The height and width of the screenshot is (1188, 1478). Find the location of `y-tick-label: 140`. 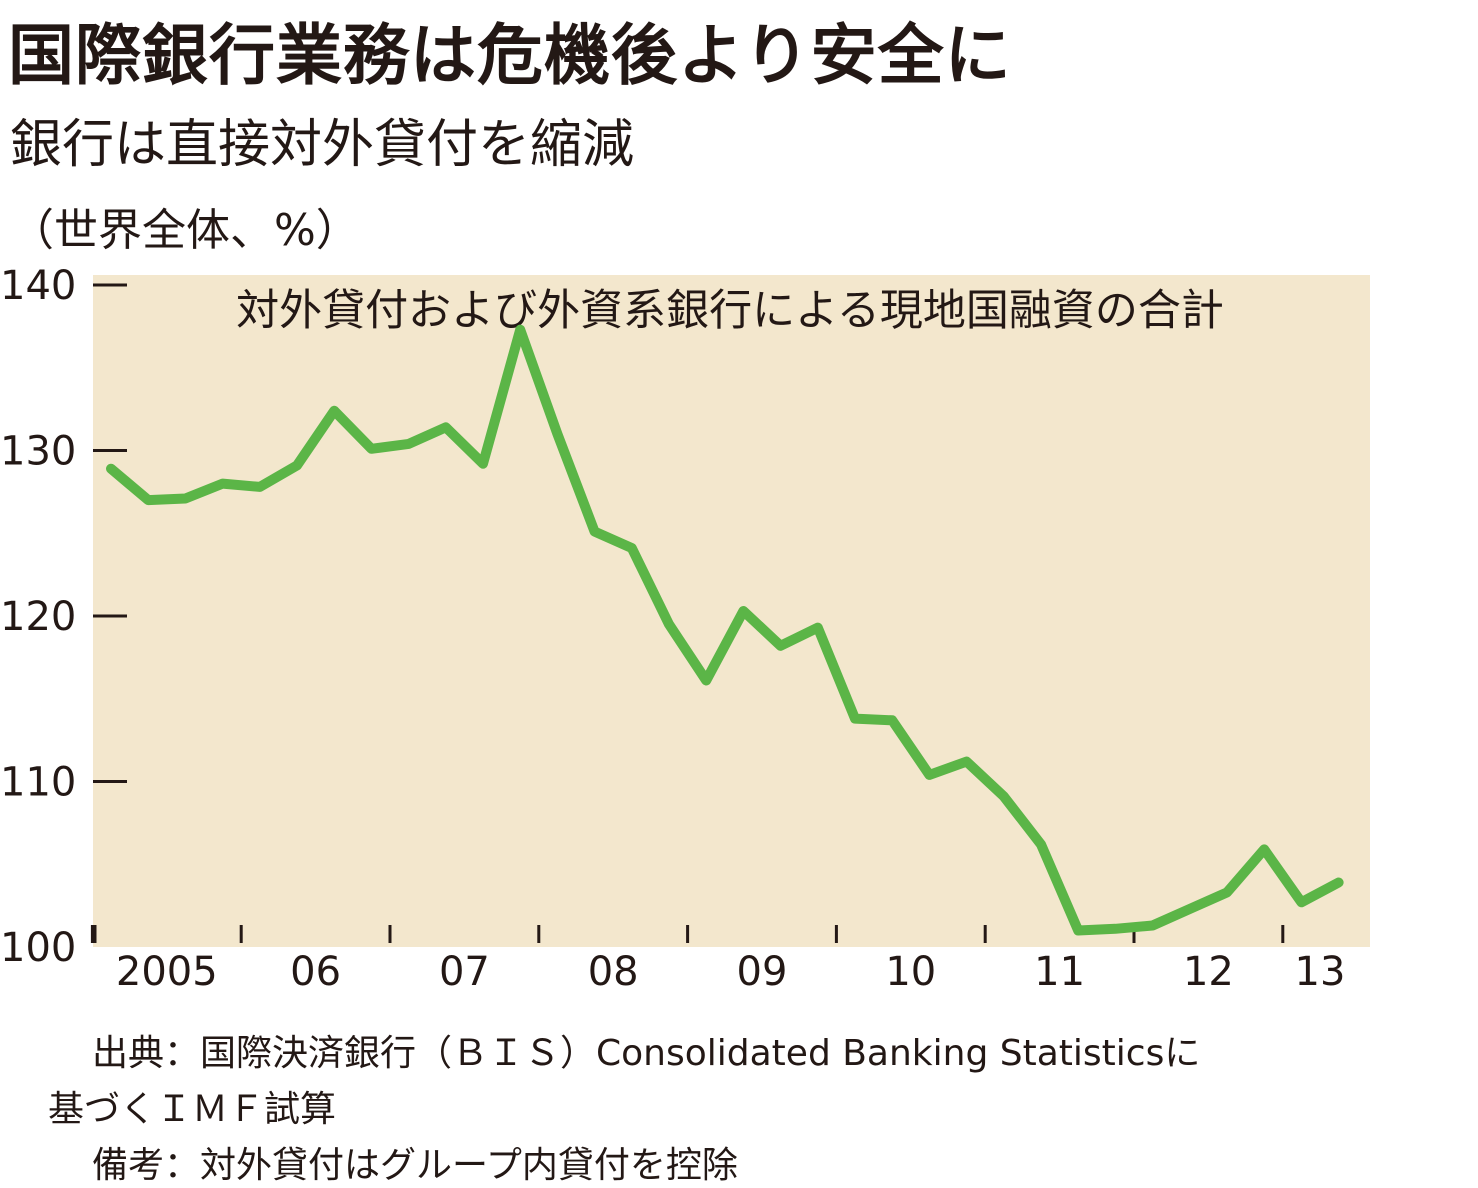

y-tick-label: 140 is located at coordinates (38, 286).